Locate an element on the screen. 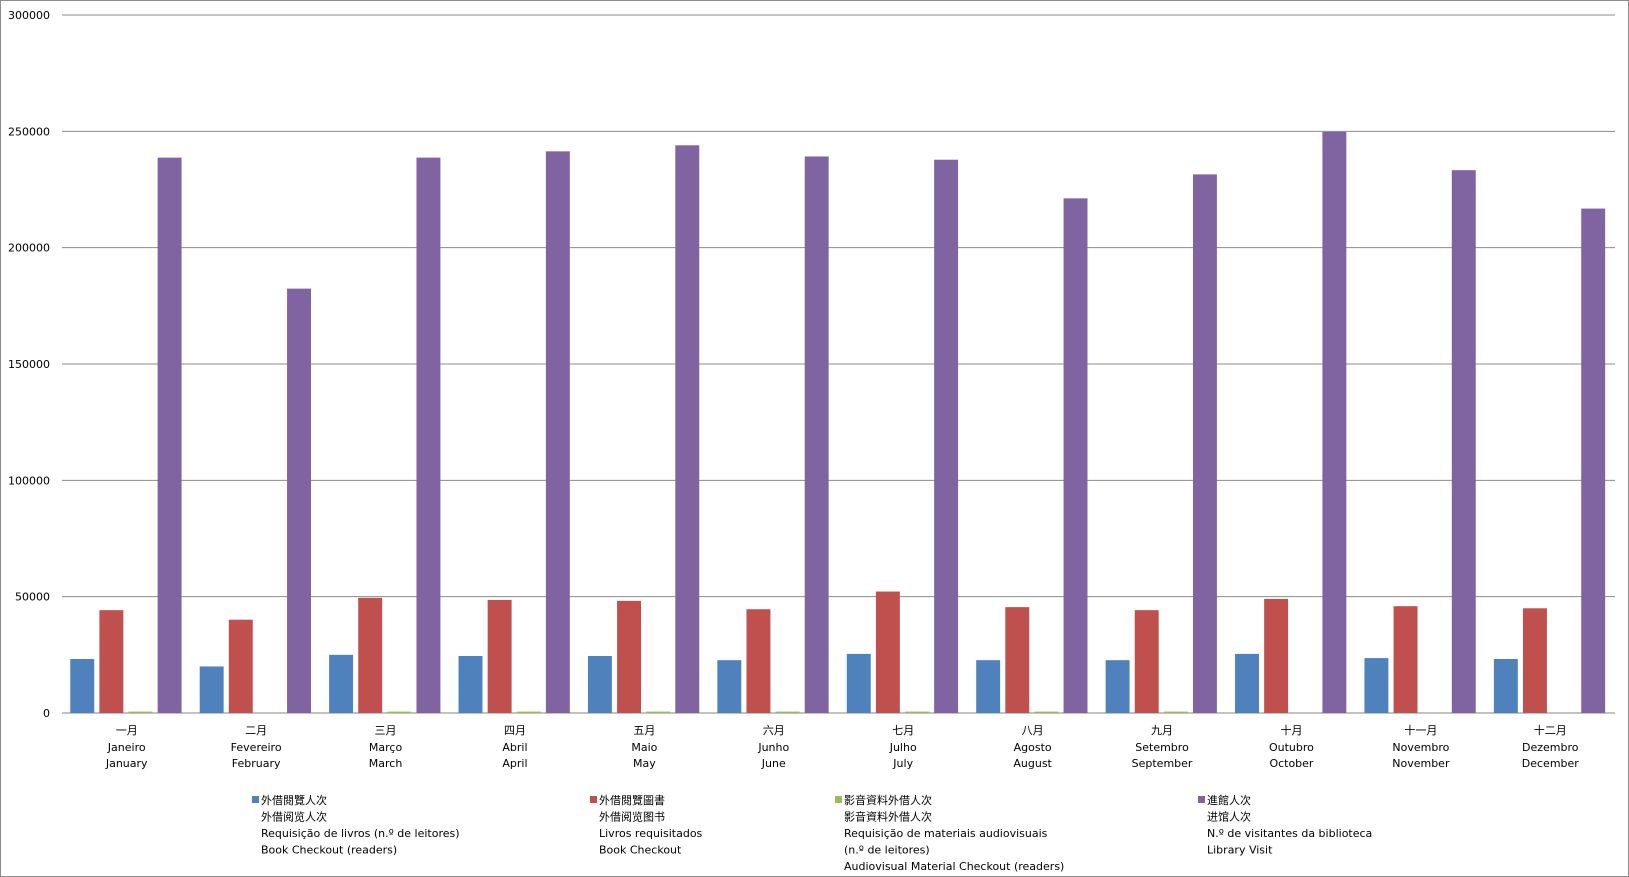  x-tick-label-pt: Setembro is located at coordinates (1162, 747).